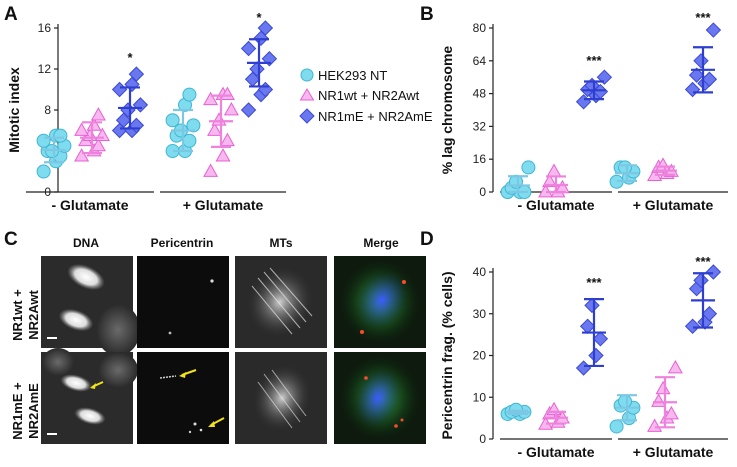 This screenshot has height=467, width=737. Describe the element at coordinates (14, 110) in the screenshot. I see `y-axis-title: Mitotic index` at that location.